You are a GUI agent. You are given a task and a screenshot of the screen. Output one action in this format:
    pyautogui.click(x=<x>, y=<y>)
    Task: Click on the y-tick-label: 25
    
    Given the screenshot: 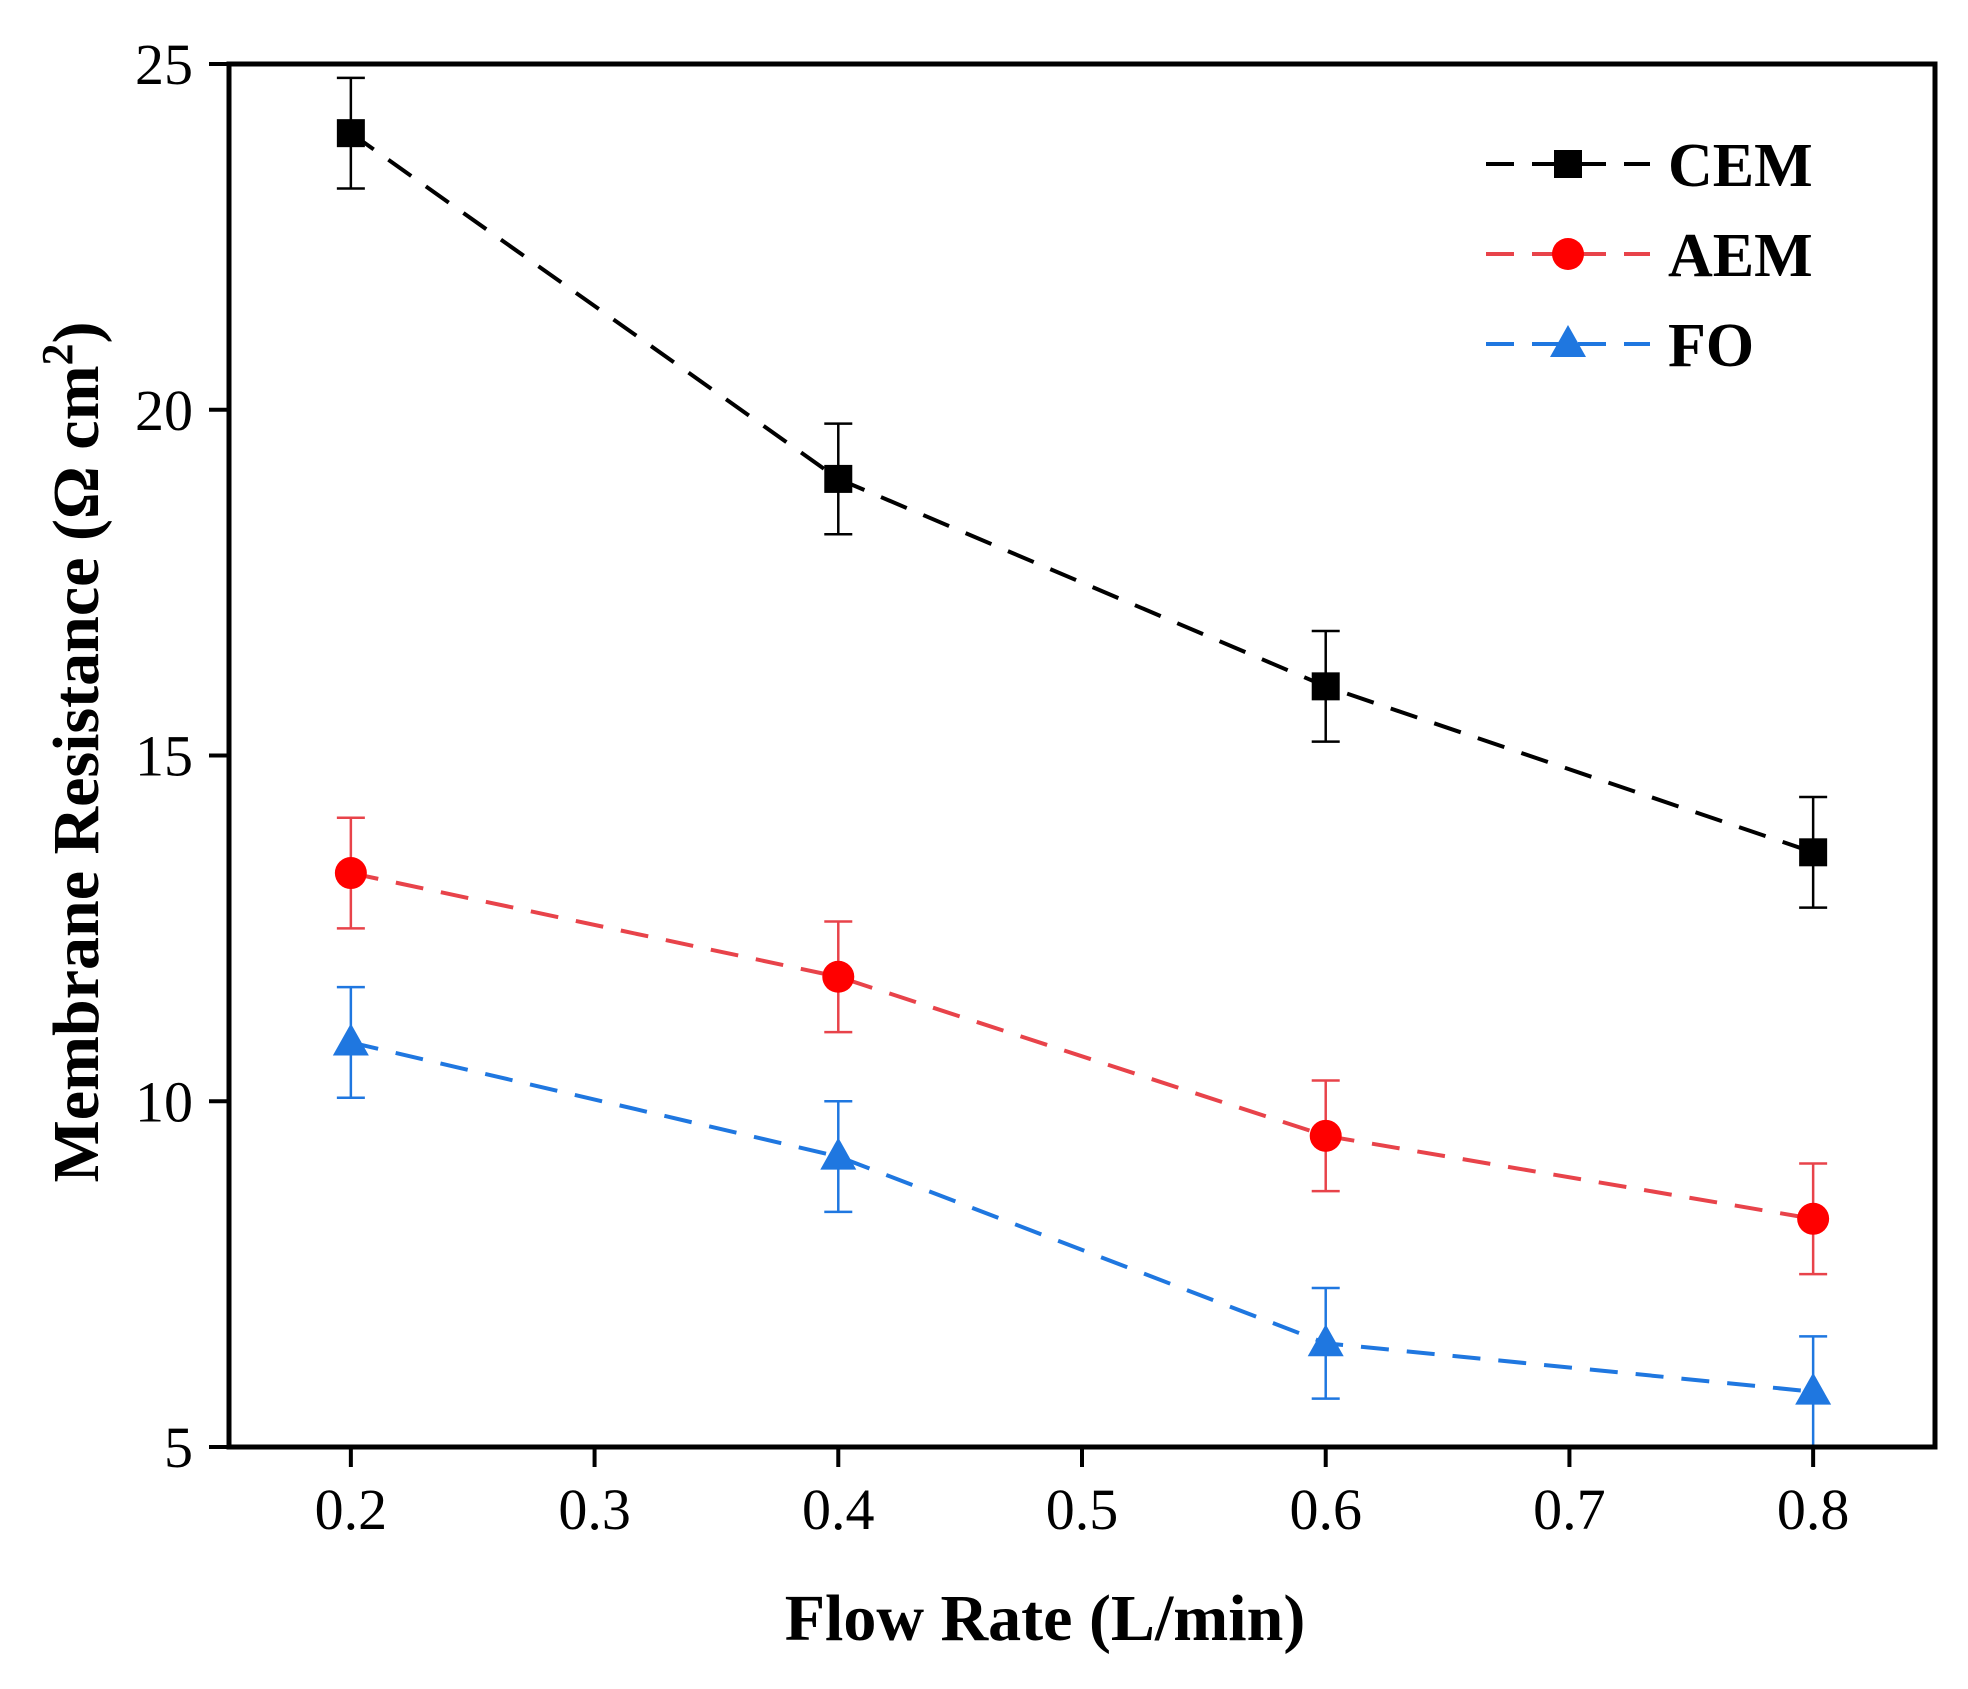 What is the action you would take?
    pyautogui.click(x=164, y=64)
    